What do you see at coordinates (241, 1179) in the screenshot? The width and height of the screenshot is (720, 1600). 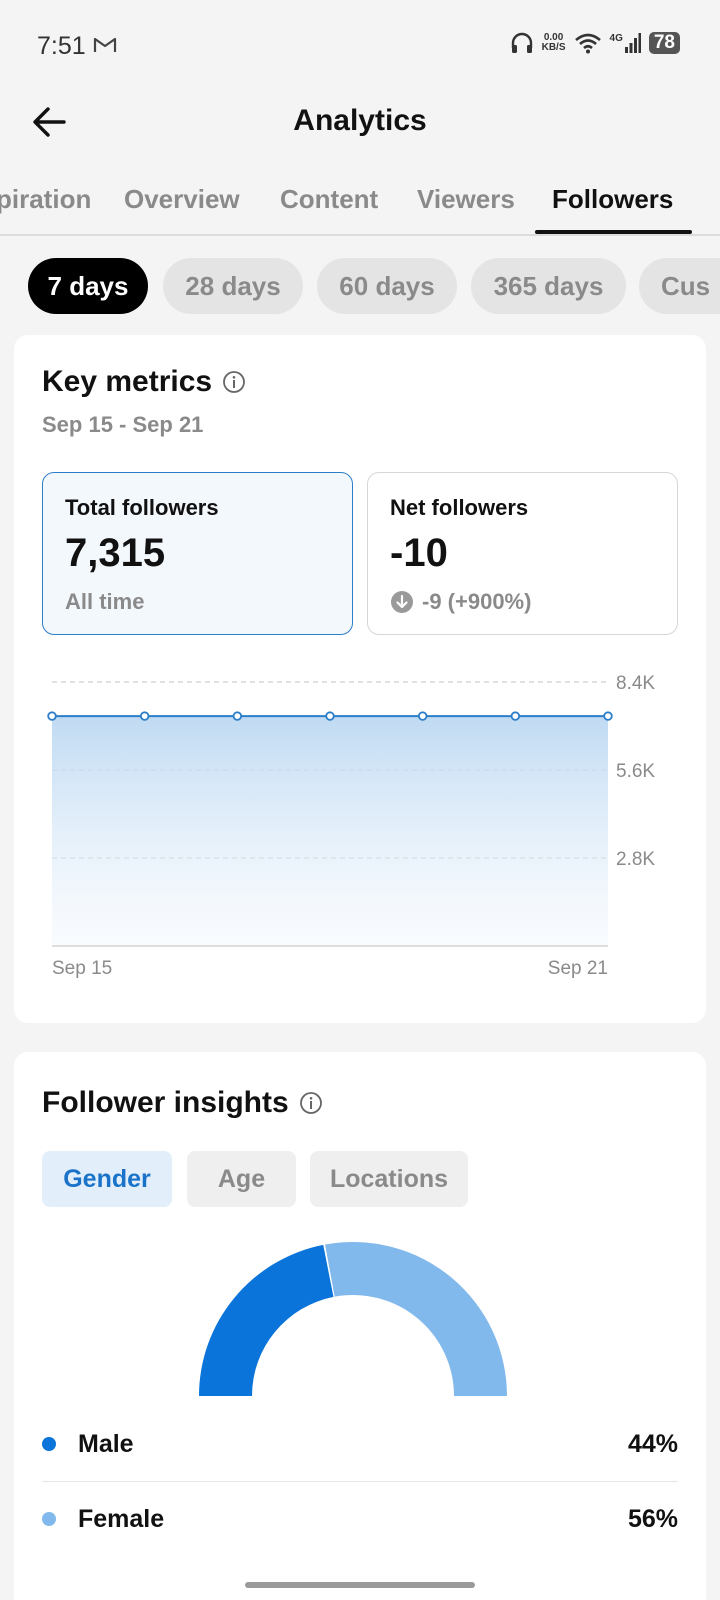 I see `insights-tab-age: Age` at bounding box center [241, 1179].